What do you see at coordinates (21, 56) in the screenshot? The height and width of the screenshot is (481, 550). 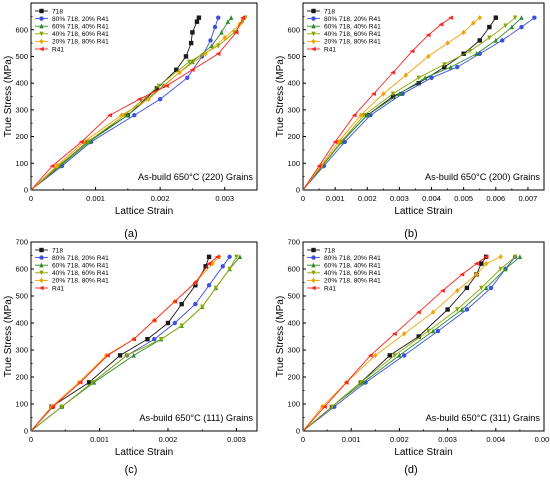 I see `y-tick-label: 500` at bounding box center [21, 56].